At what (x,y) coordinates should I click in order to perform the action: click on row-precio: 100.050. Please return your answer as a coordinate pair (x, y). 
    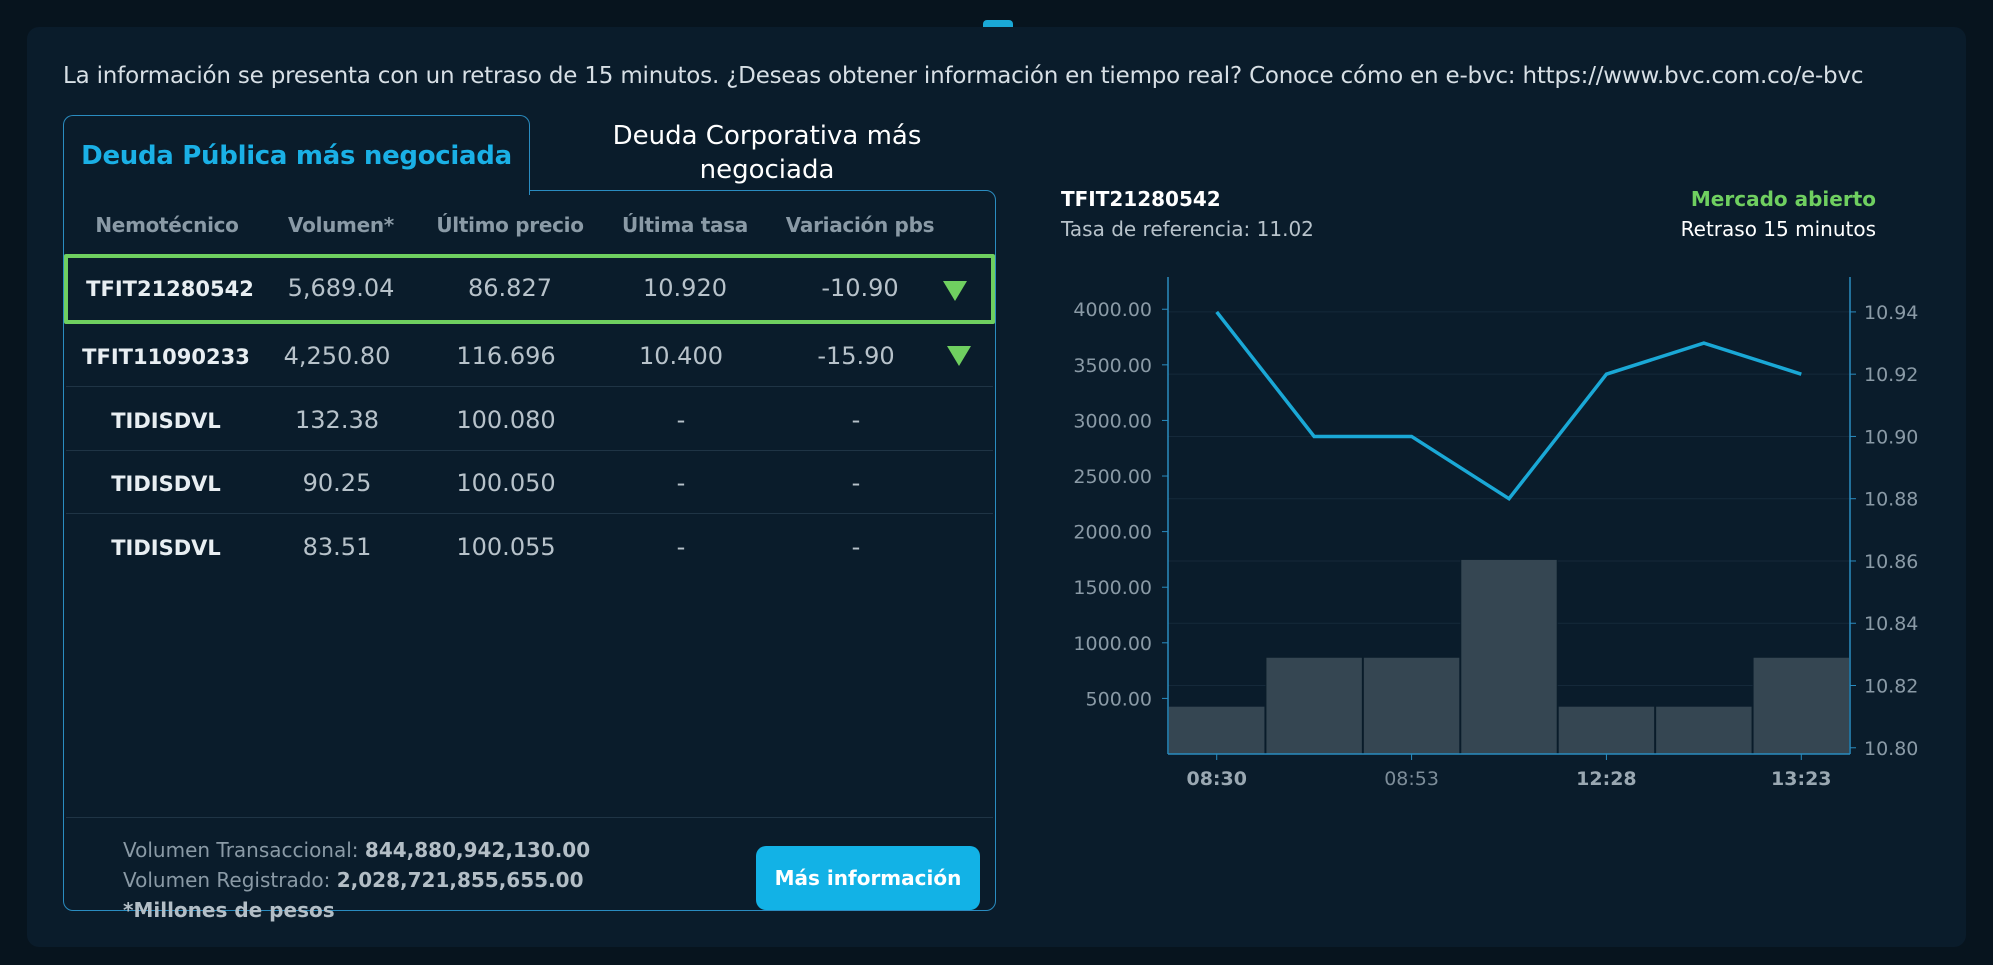
    Looking at the image, I should click on (506, 483).